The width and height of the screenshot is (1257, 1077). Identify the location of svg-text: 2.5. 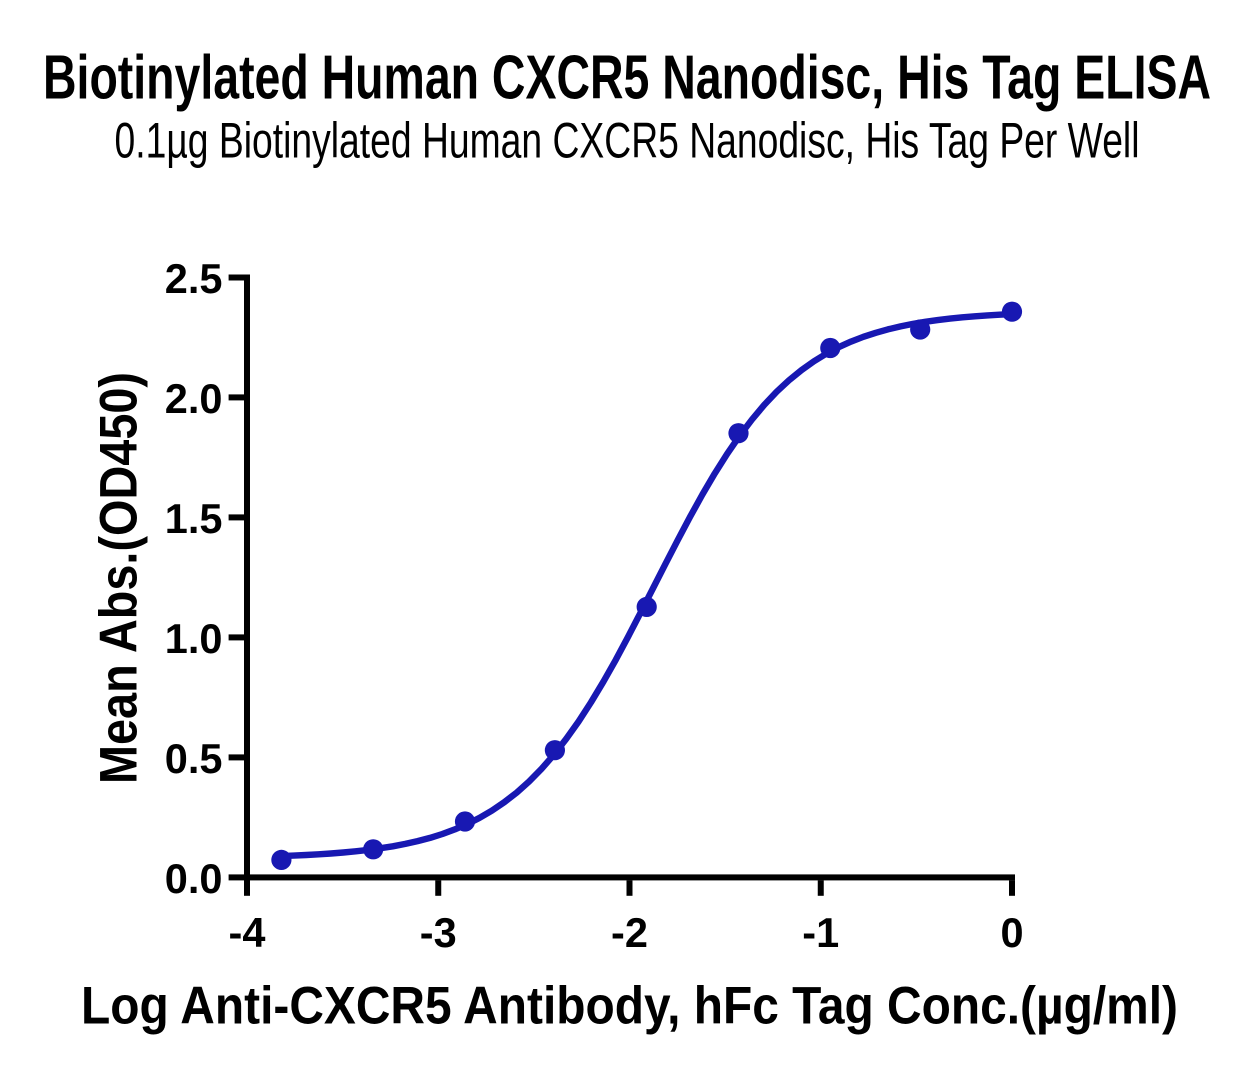
(194, 278).